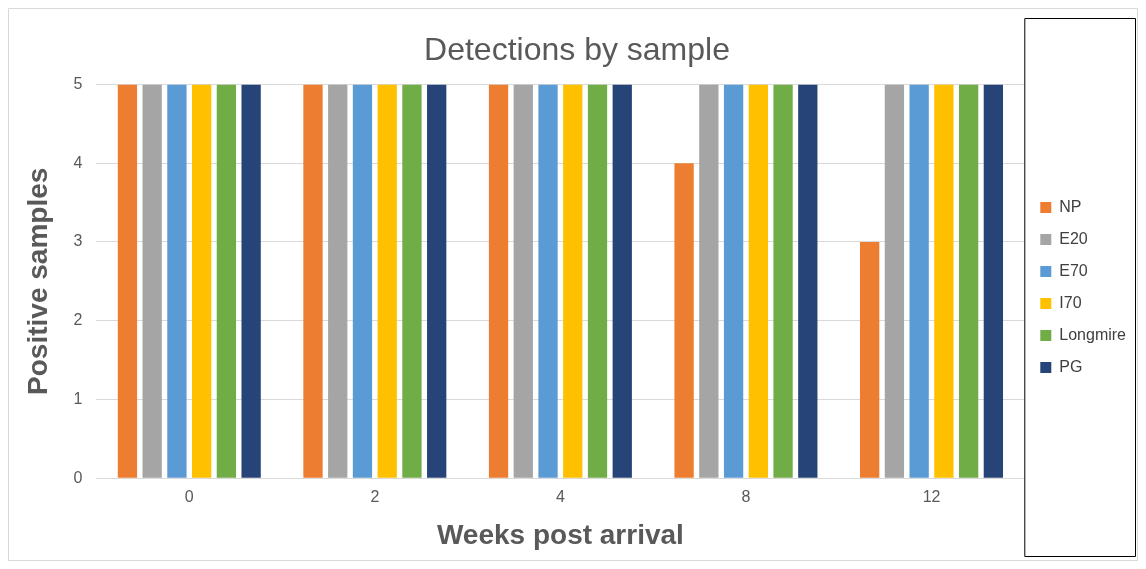 The image size is (1146, 569). Describe the element at coordinates (78, 83) in the screenshot. I see `y-tick-label: 5` at that location.